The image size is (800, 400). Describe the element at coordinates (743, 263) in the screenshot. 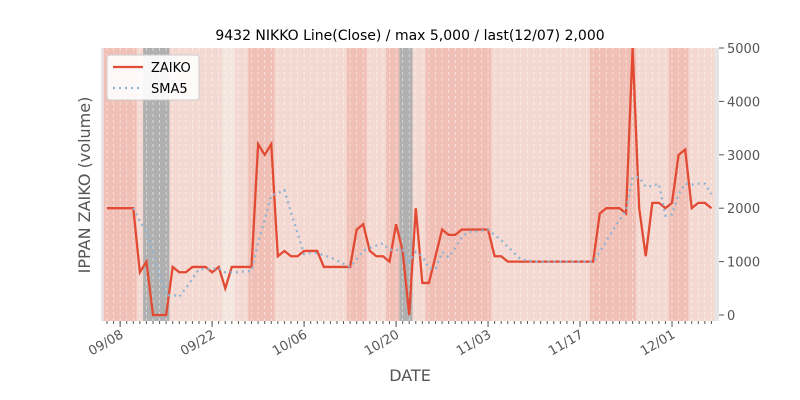

I see `y-tick-label: 1000` at that location.